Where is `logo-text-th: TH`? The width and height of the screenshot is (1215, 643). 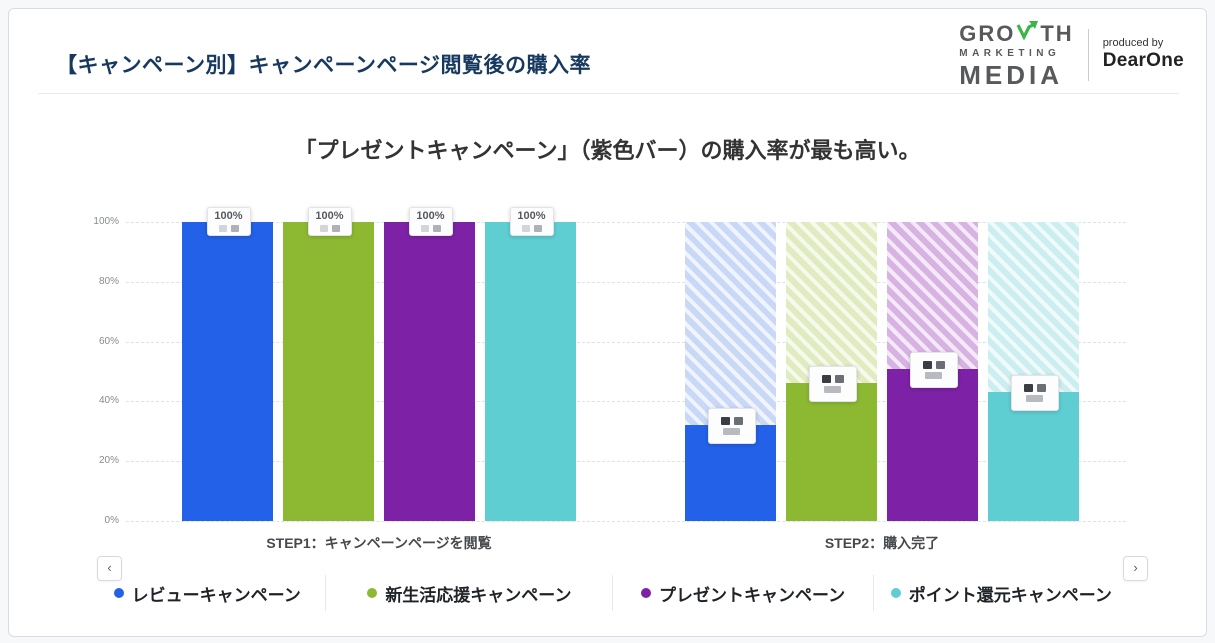 logo-text-th: TH is located at coordinates (1057, 33).